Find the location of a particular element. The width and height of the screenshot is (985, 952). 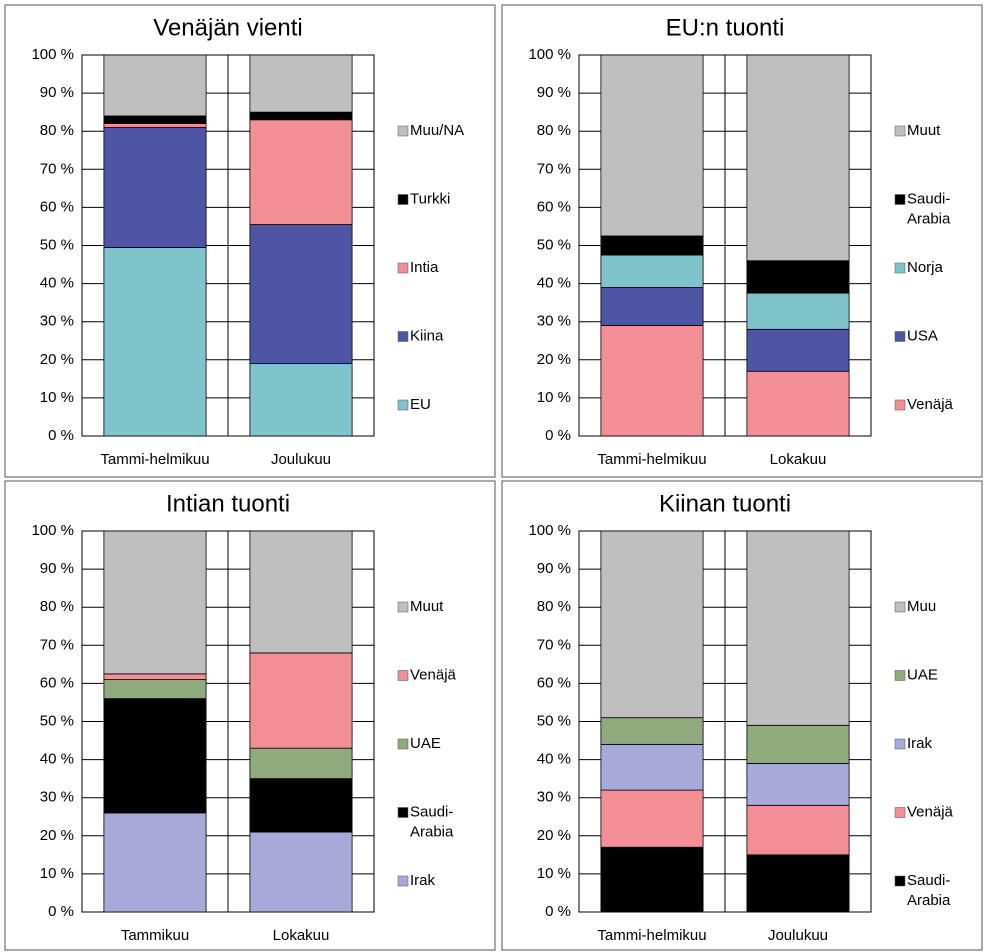

y-tick-label: 0 % is located at coordinates (61, 435).